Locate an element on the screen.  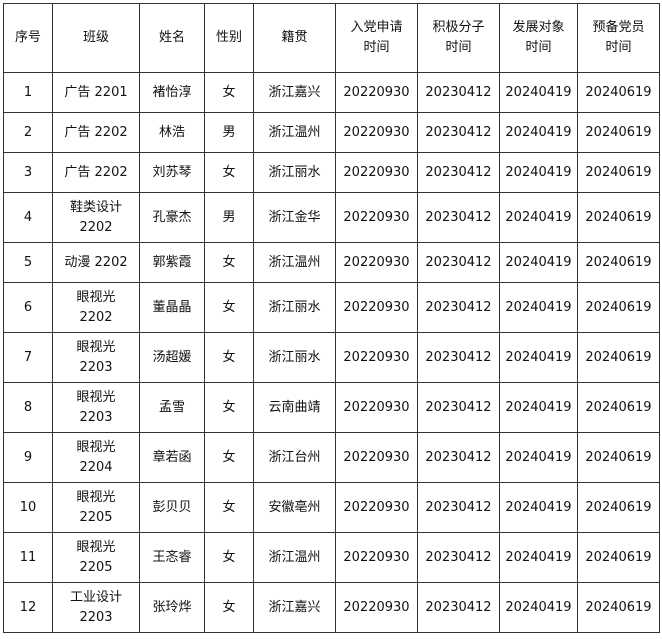
cell-name: 刘苏琴 is located at coordinates (172, 172).